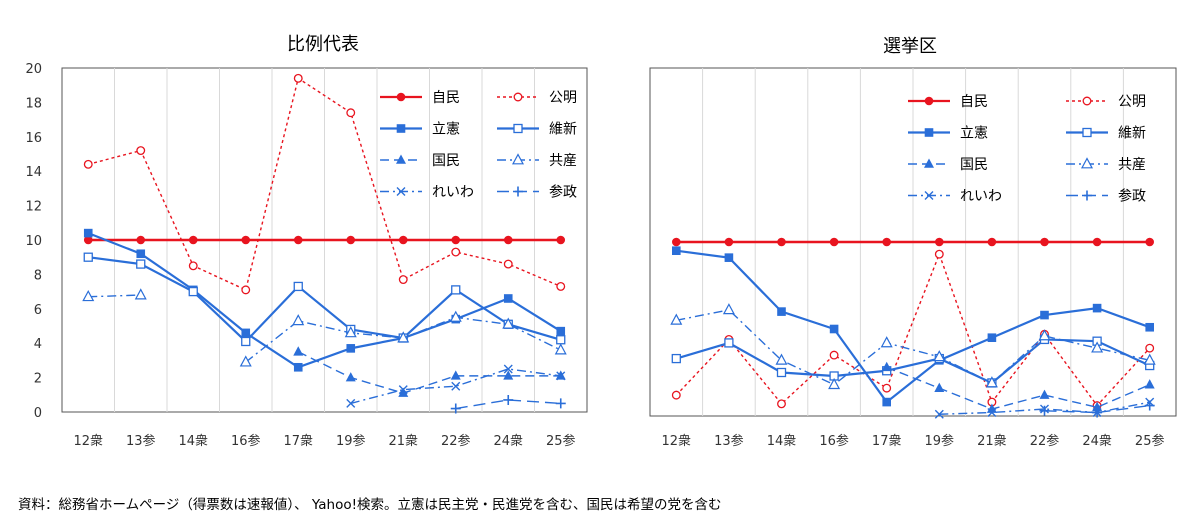  Describe the element at coordinates (1106, 134) in the screenshot. I see `legend-item: 維新` at that location.